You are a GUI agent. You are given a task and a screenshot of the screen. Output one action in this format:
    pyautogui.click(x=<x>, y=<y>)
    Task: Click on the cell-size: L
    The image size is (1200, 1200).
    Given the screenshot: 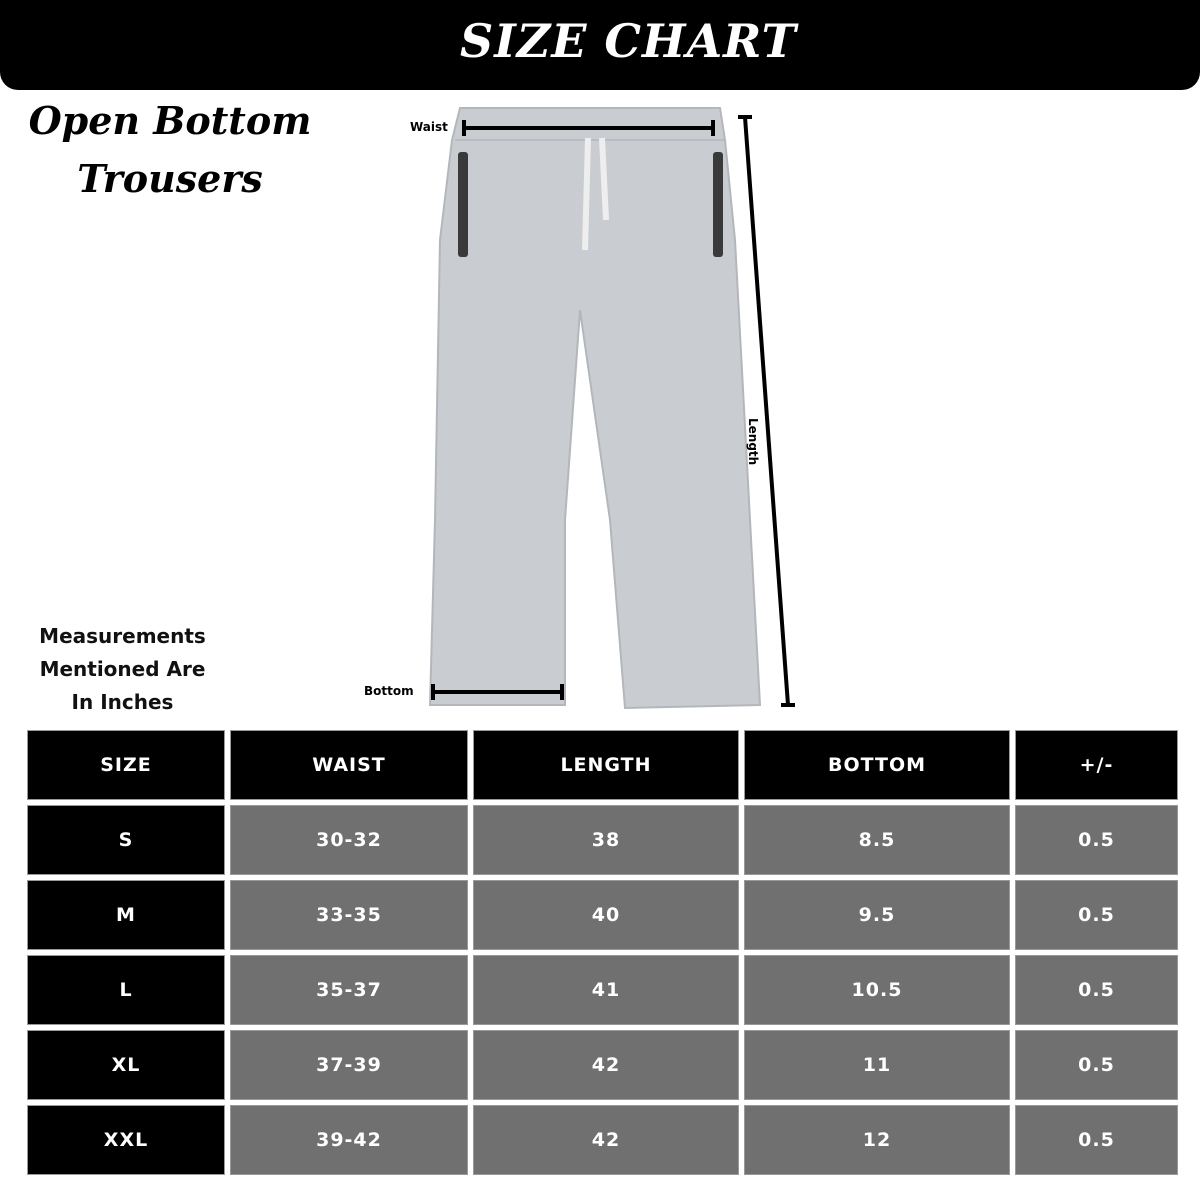 What is the action you would take?
    pyautogui.click(x=126, y=990)
    